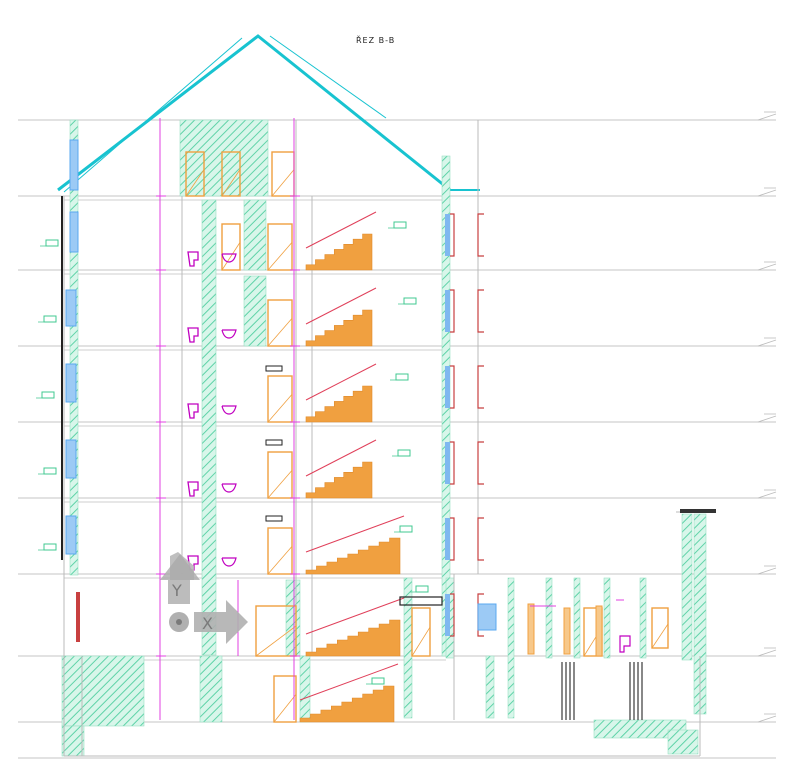  I want to click on ucs-y-label: Y, so click(176, 590).